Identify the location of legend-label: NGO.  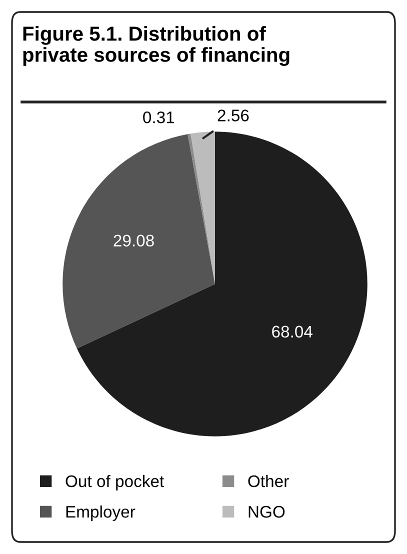
(266, 512).